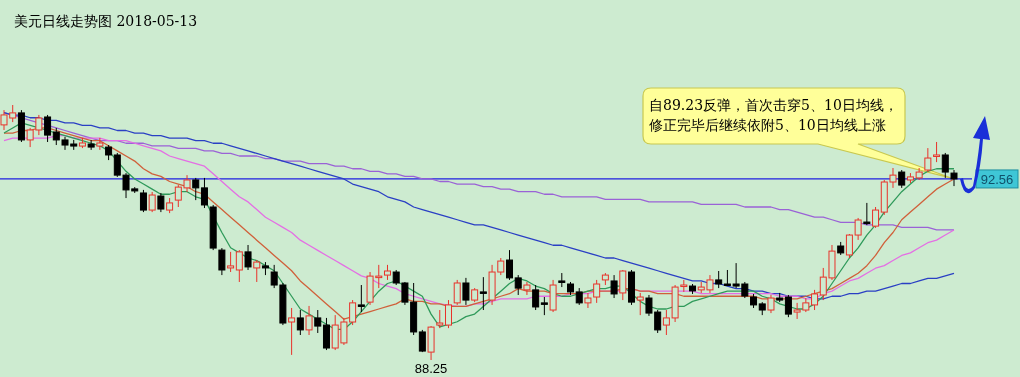 The height and width of the screenshot is (377, 1020). I want to click on annotation: 自89.23反弹，首次击穿5、10日均线，, so click(773, 105).